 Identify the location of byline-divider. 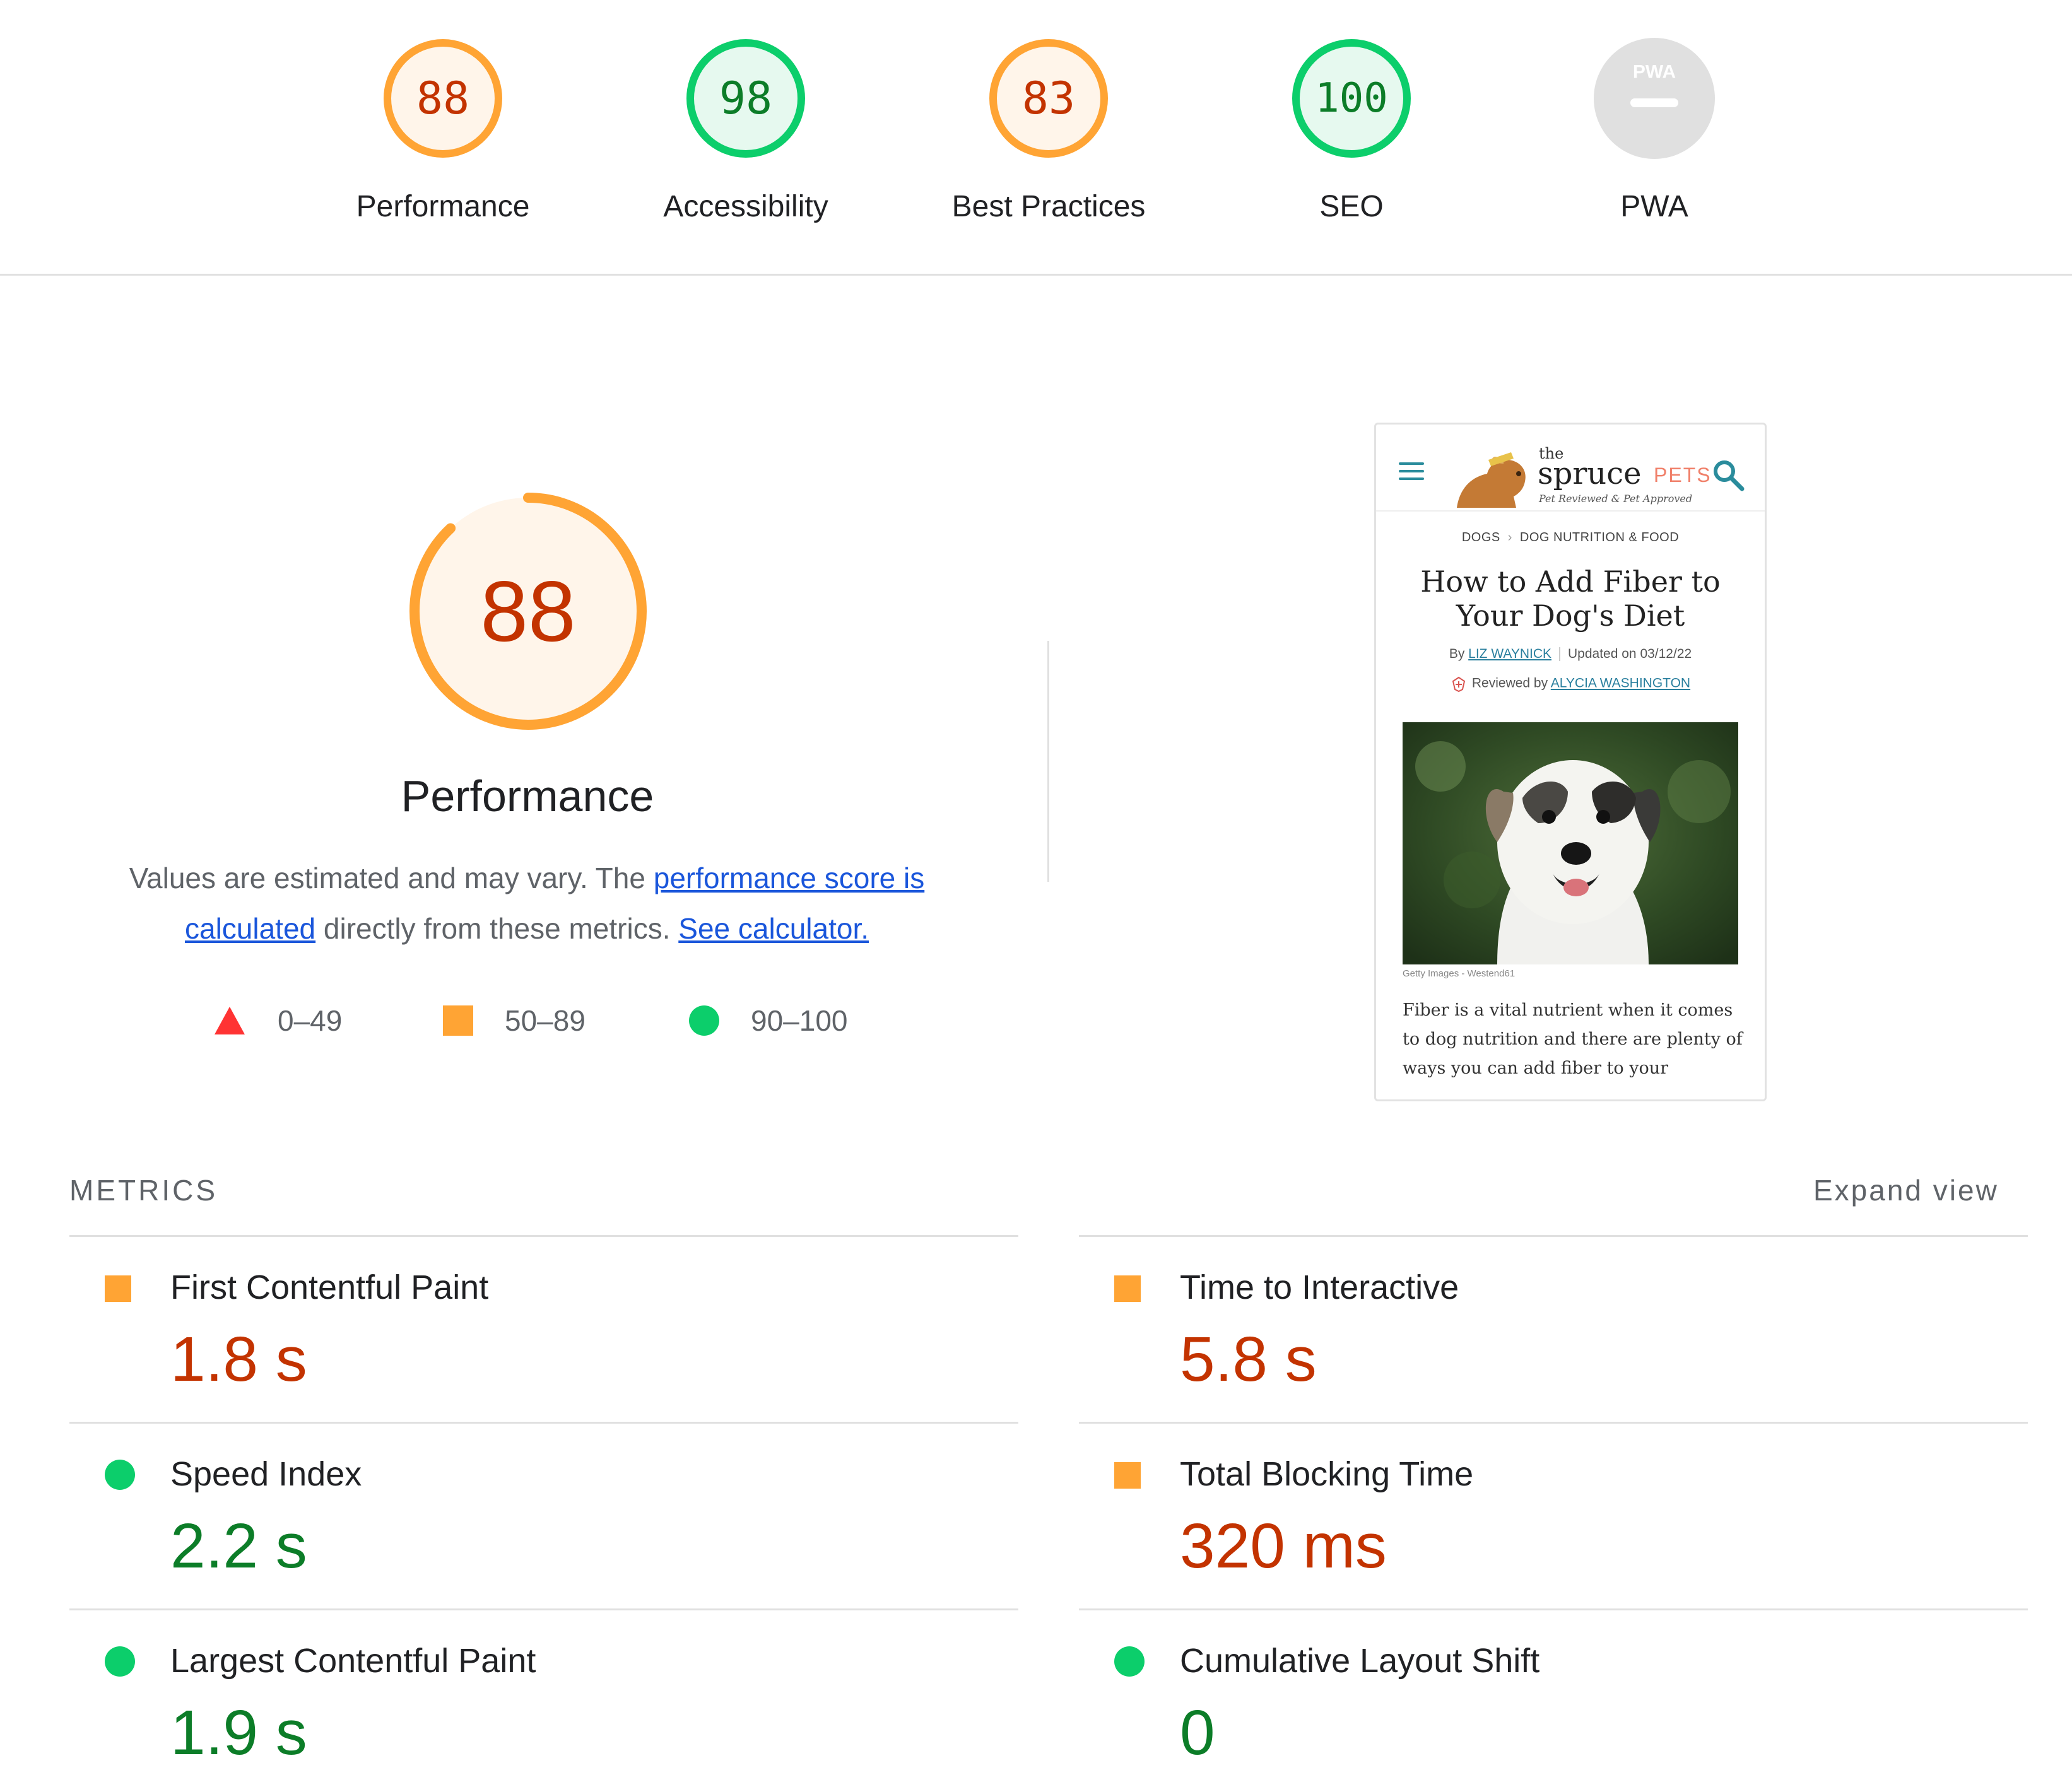
(1560, 655).